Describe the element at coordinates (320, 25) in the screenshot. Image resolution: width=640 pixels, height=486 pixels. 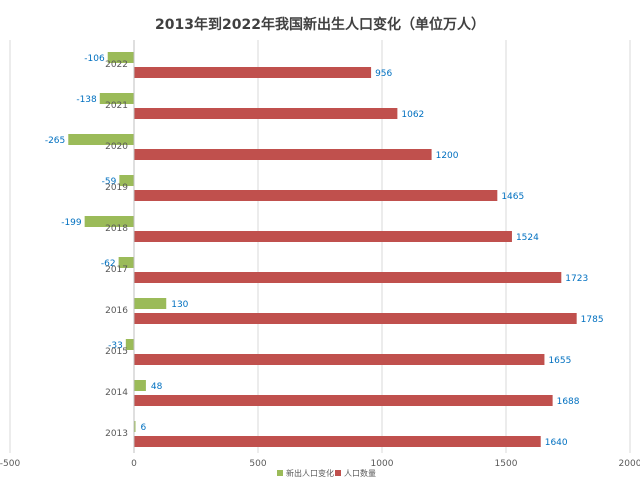
I see `chart-title: 2013年到2022年我国新出生人口变化（单位万人）` at that location.